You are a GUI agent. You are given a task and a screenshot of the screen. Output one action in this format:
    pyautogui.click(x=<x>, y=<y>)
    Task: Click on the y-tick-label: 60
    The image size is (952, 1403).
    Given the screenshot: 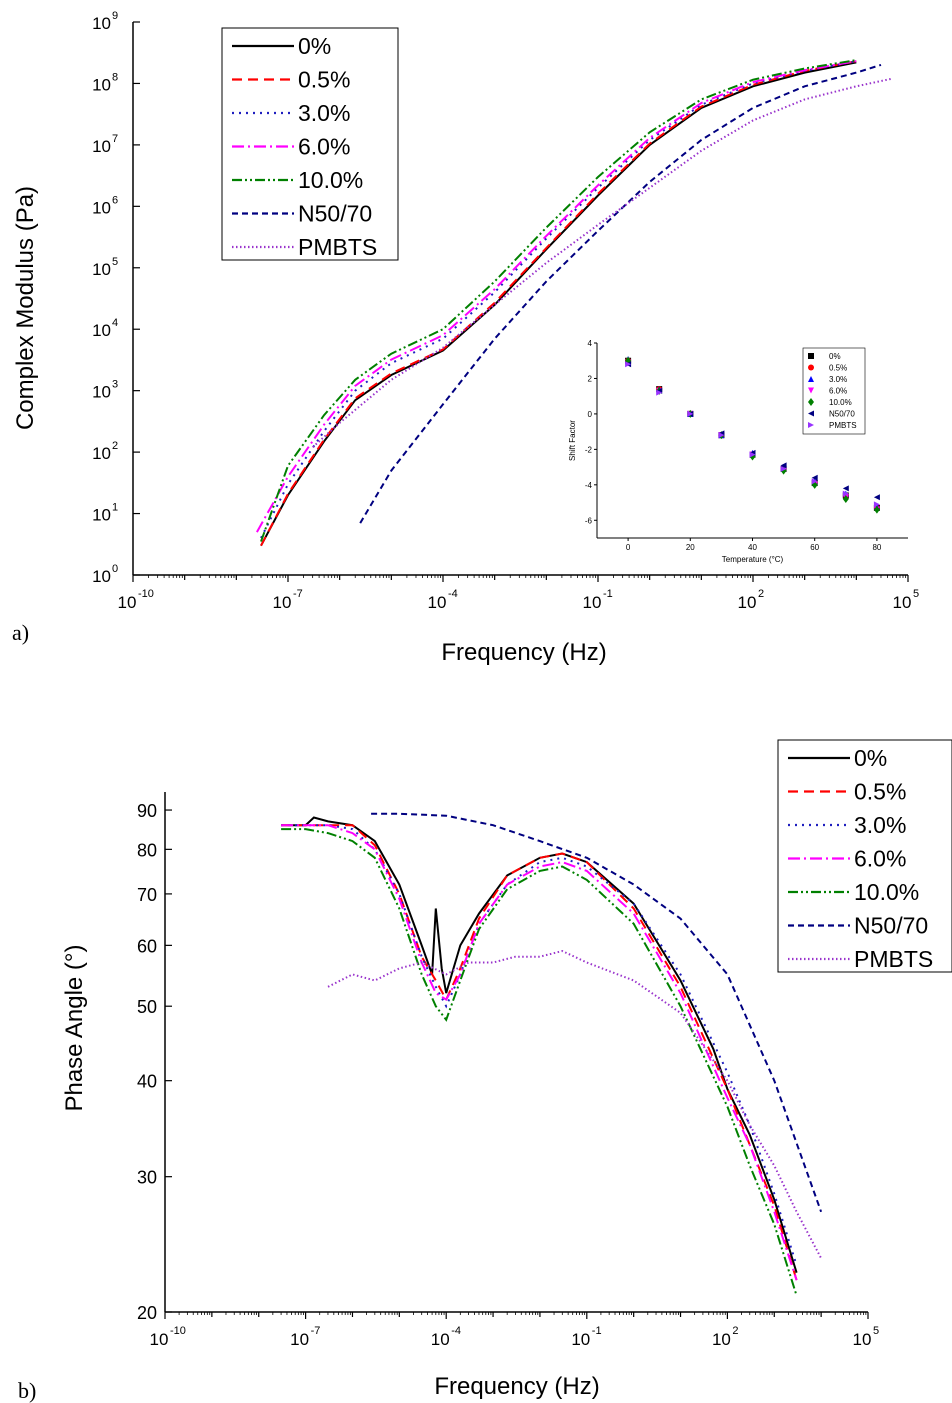 What is the action you would take?
    pyautogui.click(x=147, y=946)
    